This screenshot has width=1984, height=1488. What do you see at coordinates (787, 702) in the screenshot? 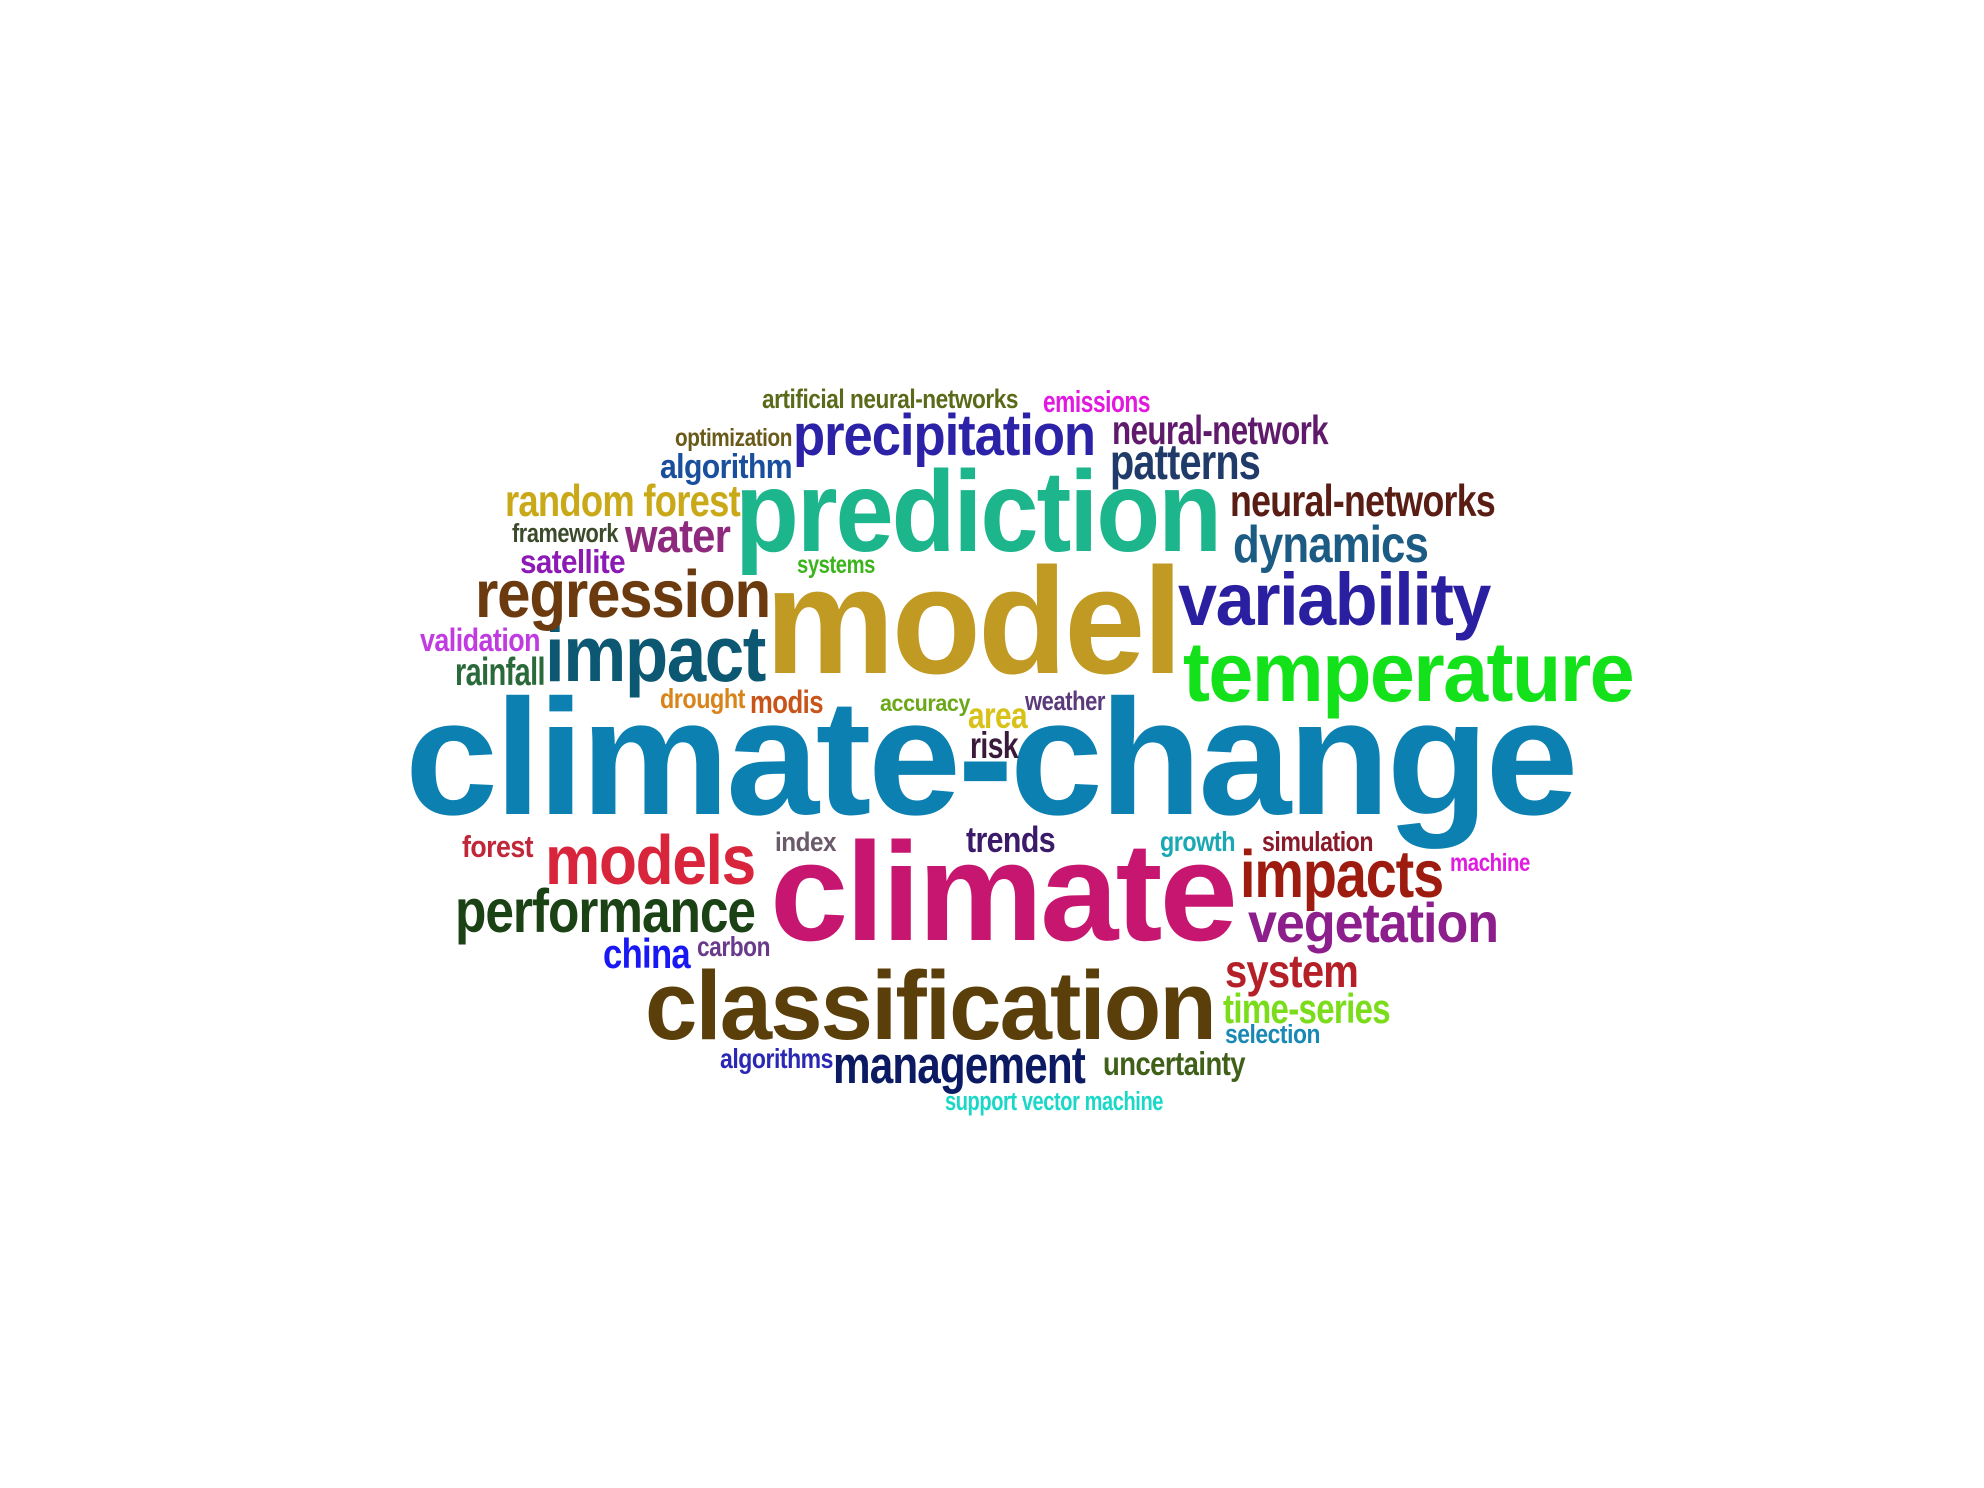
I see `word-modis: modis` at bounding box center [787, 702].